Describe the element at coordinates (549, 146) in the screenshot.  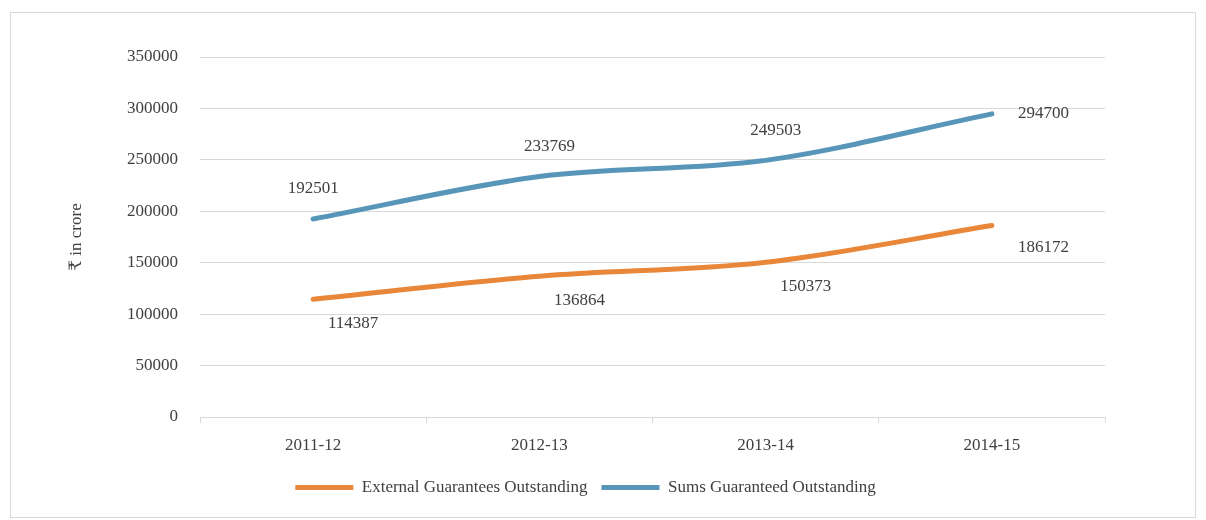
I see `data-label: 233769` at that location.